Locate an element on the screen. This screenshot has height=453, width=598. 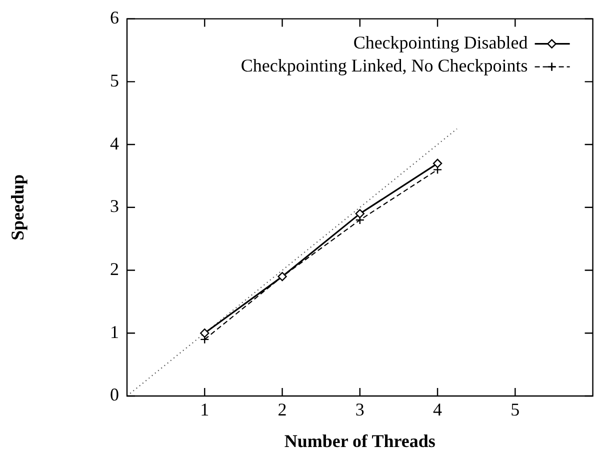
x-tick-label: 5 is located at coordinates (515, 410).